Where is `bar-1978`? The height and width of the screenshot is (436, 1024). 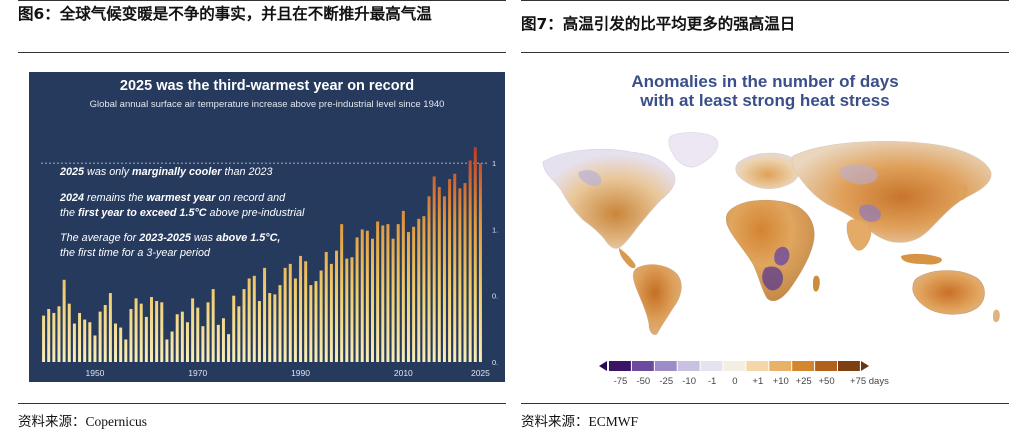
bar-1978 is located at coordinates (239, 334).